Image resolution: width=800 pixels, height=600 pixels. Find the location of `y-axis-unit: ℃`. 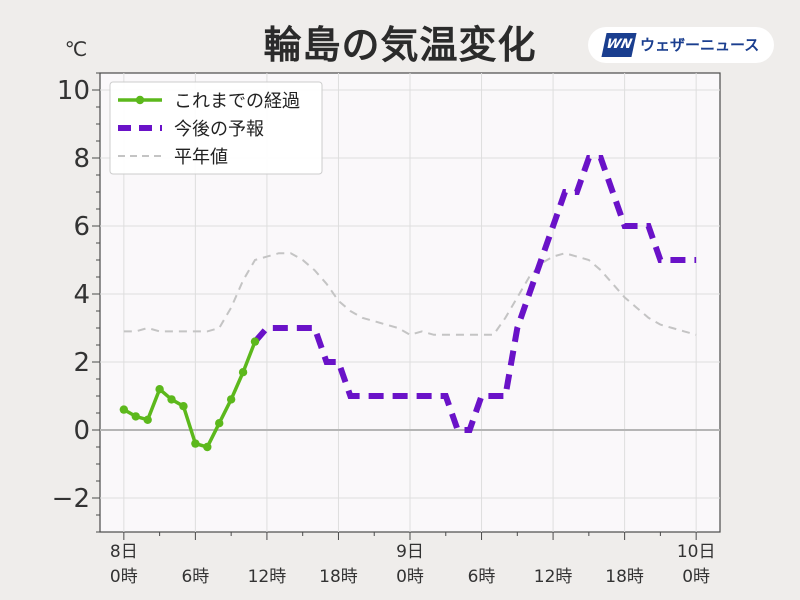

y-axis-unit: ℃ is located at coordinates (76, 49).